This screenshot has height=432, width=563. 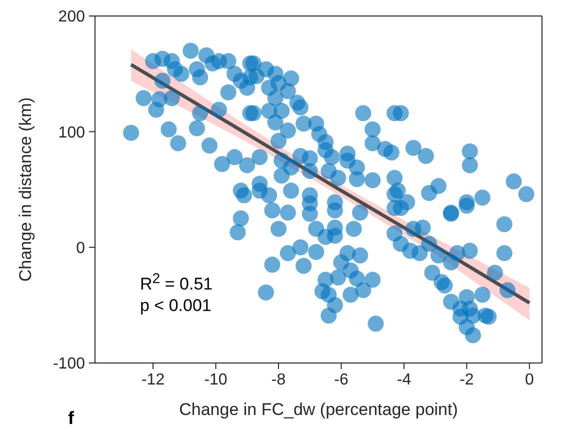 What do you see at coordinates (81, 249) in the screenshot?
I see `y-tick-label: 0` at bounding box center [81, 249].